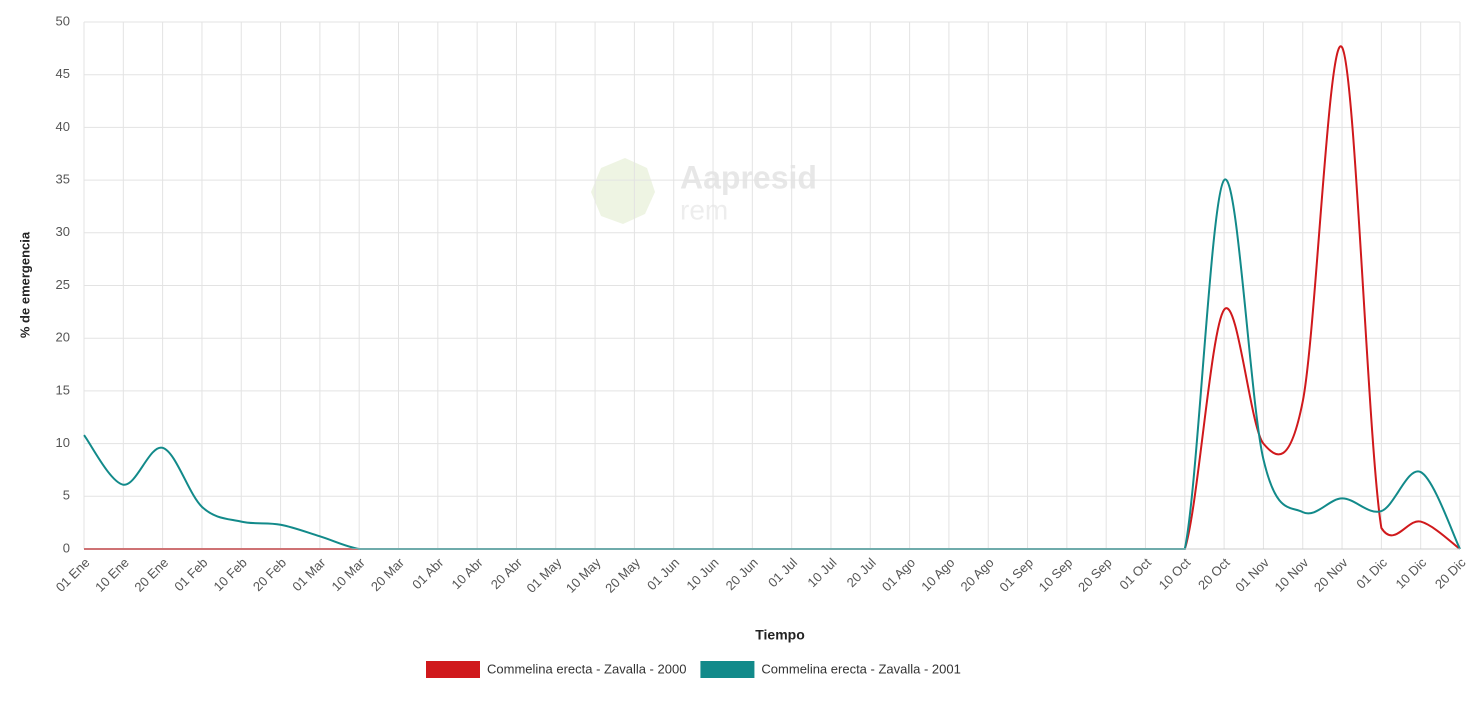  Describe the element at coordinates (309, 574) in the screenshot. I see `x-tick-label: 01 Mar` at that location.